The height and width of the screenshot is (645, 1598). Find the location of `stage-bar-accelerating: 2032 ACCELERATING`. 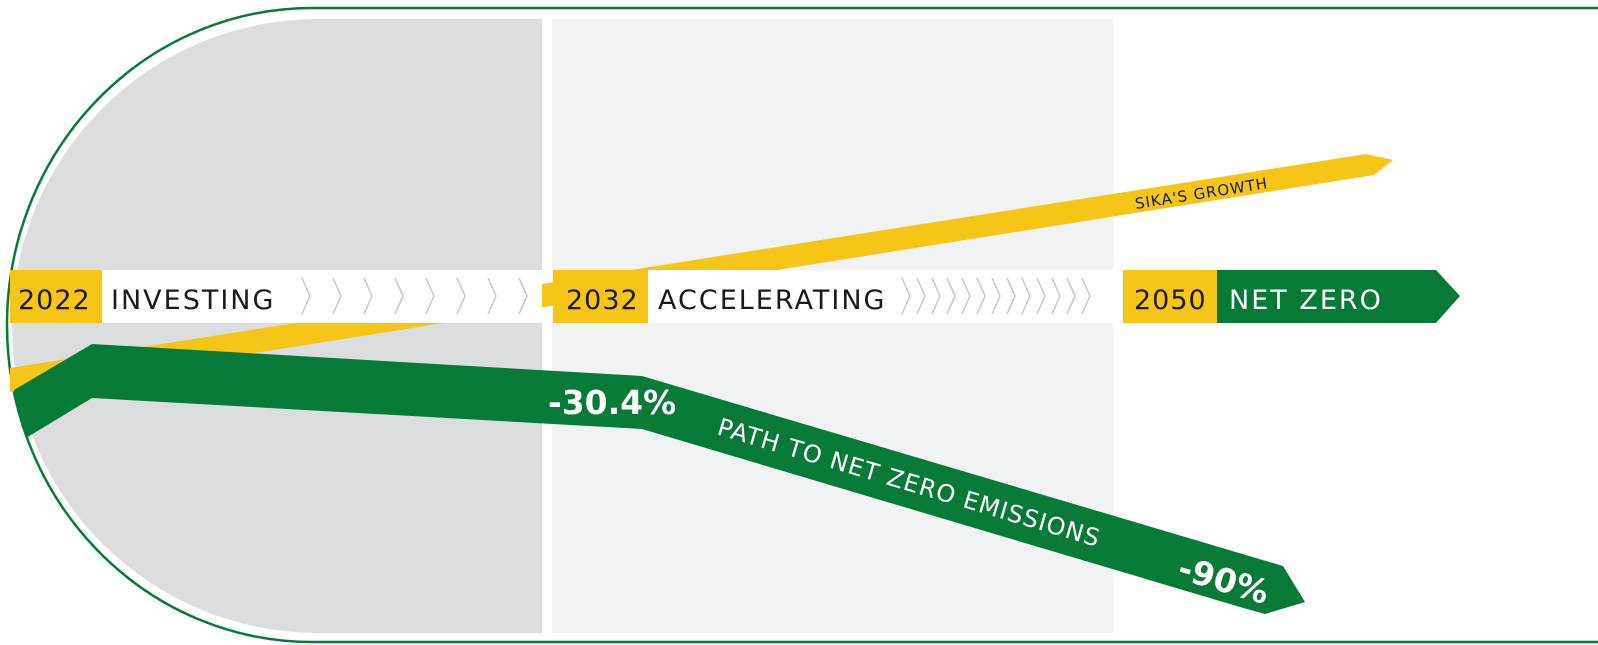

stage-bar-accelerating: 2032 ACCELERATING is located at coordinates (833, 296).